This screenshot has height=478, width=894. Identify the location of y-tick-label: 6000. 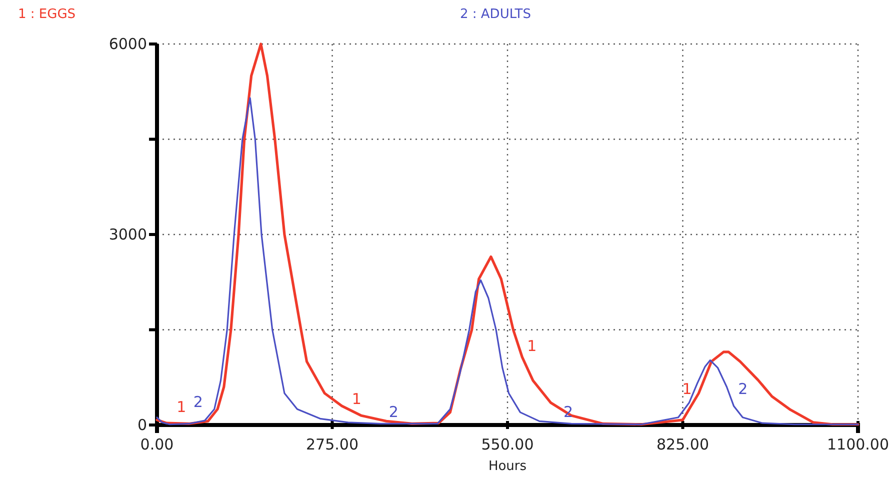
(127, 43).